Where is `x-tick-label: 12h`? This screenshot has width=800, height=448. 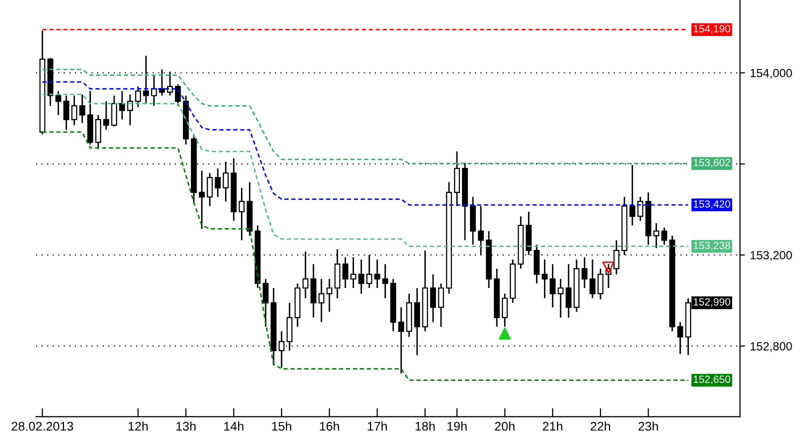
x-tick-label: 12h is located at coordinates (138, 426).